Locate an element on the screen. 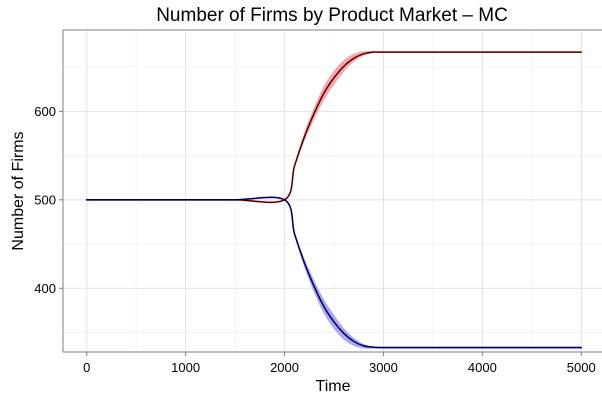 The width and height of the screenshot is (602, 398). y-axis-title: Number of Firms is located at coordinates (18, 190).